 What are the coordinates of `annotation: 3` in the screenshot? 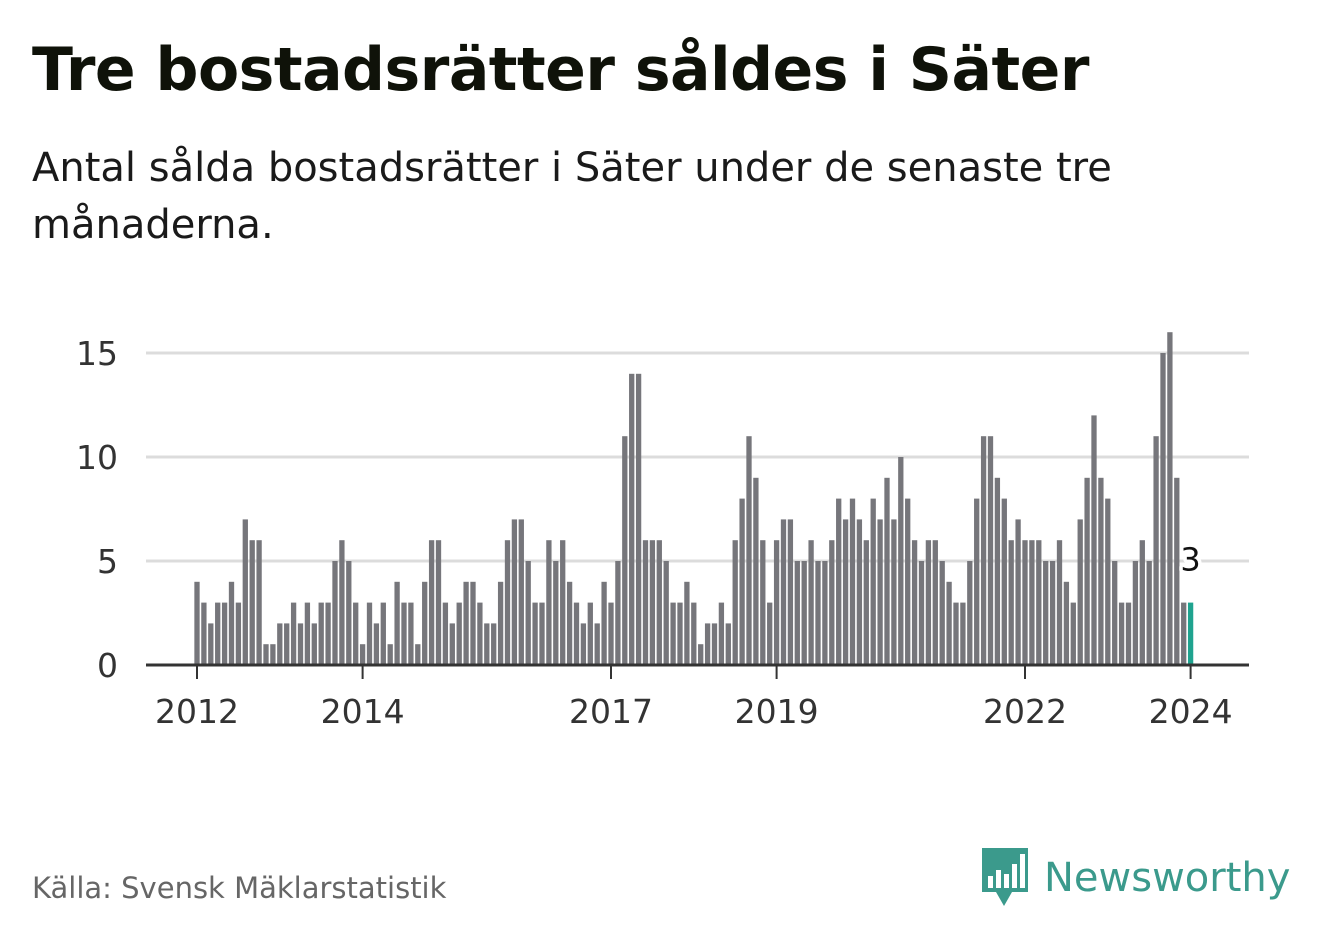 It's located at (1190, 559).